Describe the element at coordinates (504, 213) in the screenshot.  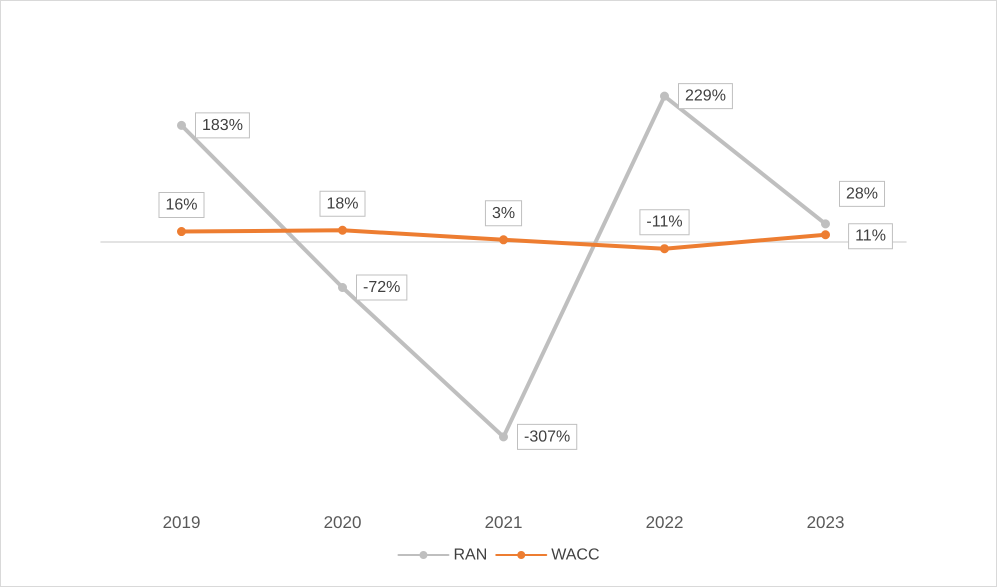
I see `data-label: 3%` at that location.